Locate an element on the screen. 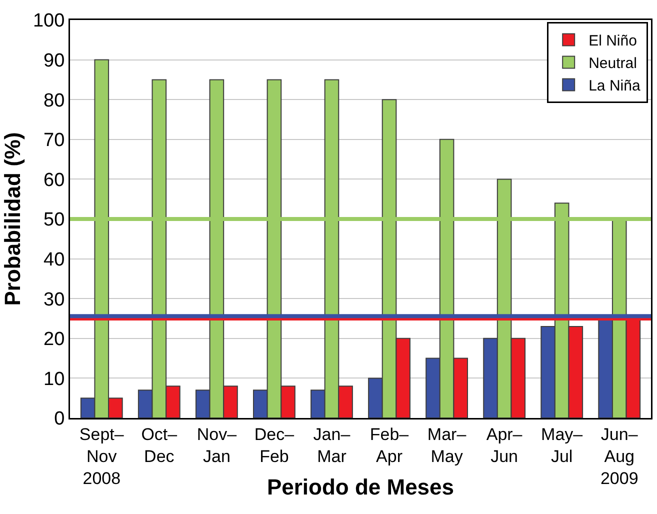 This screenshot has height=514, width=657. x-tick-label: Mar– May is located at coordinates (447, 445).